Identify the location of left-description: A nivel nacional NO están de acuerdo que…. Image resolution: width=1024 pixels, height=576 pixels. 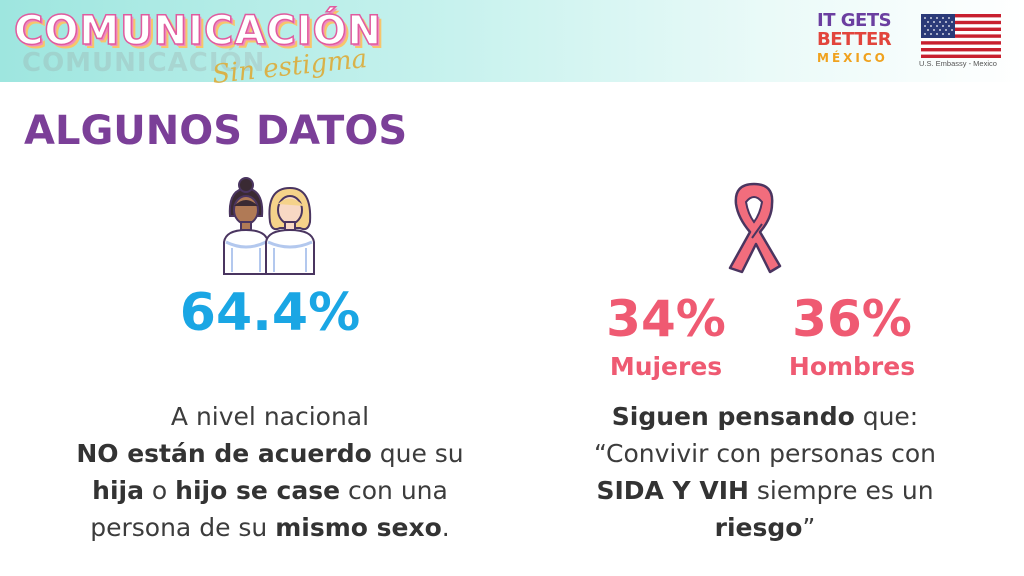
(270, 472).